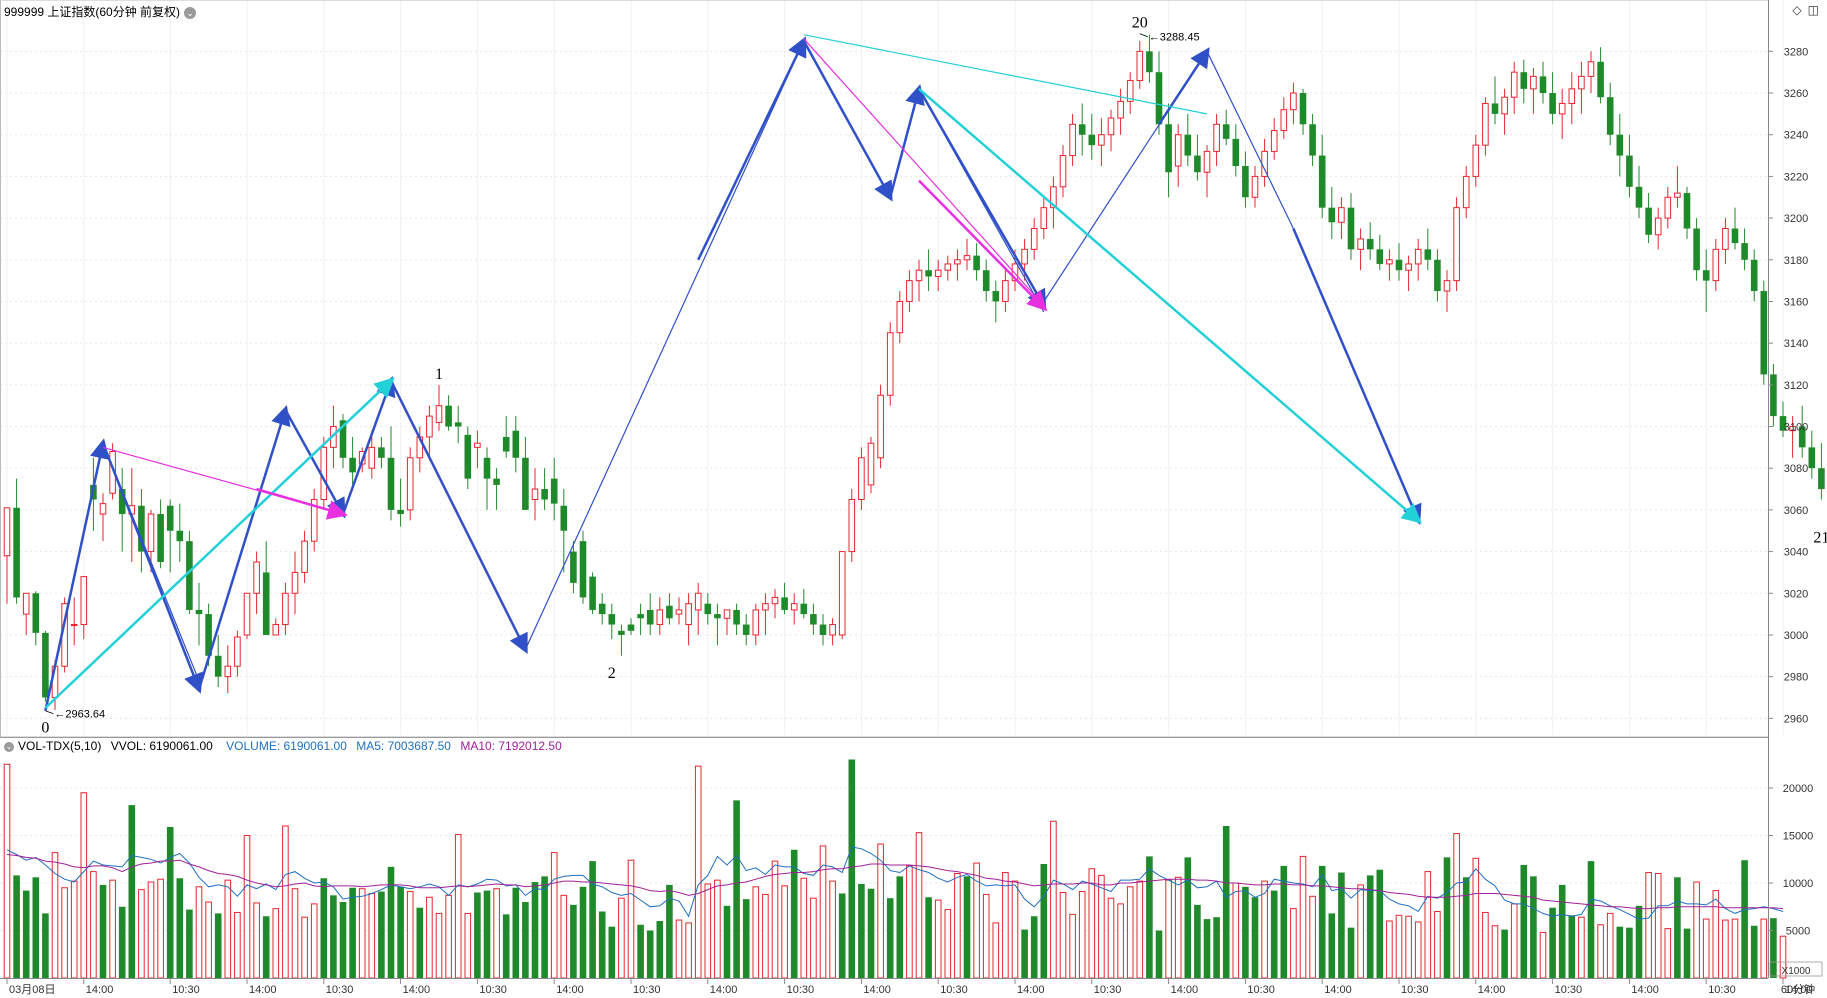 The height and width of the screenshot is (998, 1827). I want to click on diamond-icon: ◇, so click(1797, 10).